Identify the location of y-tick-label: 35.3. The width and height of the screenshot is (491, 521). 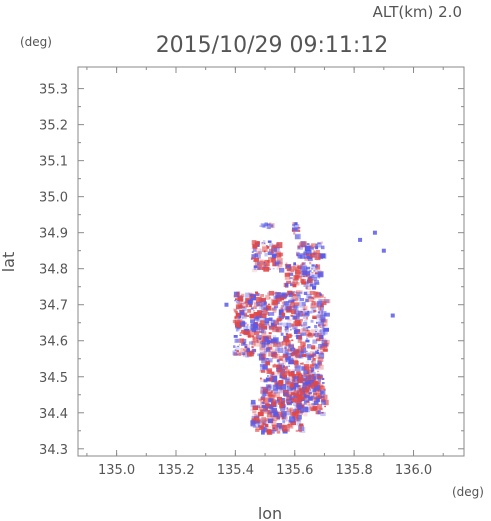
(53, 90).